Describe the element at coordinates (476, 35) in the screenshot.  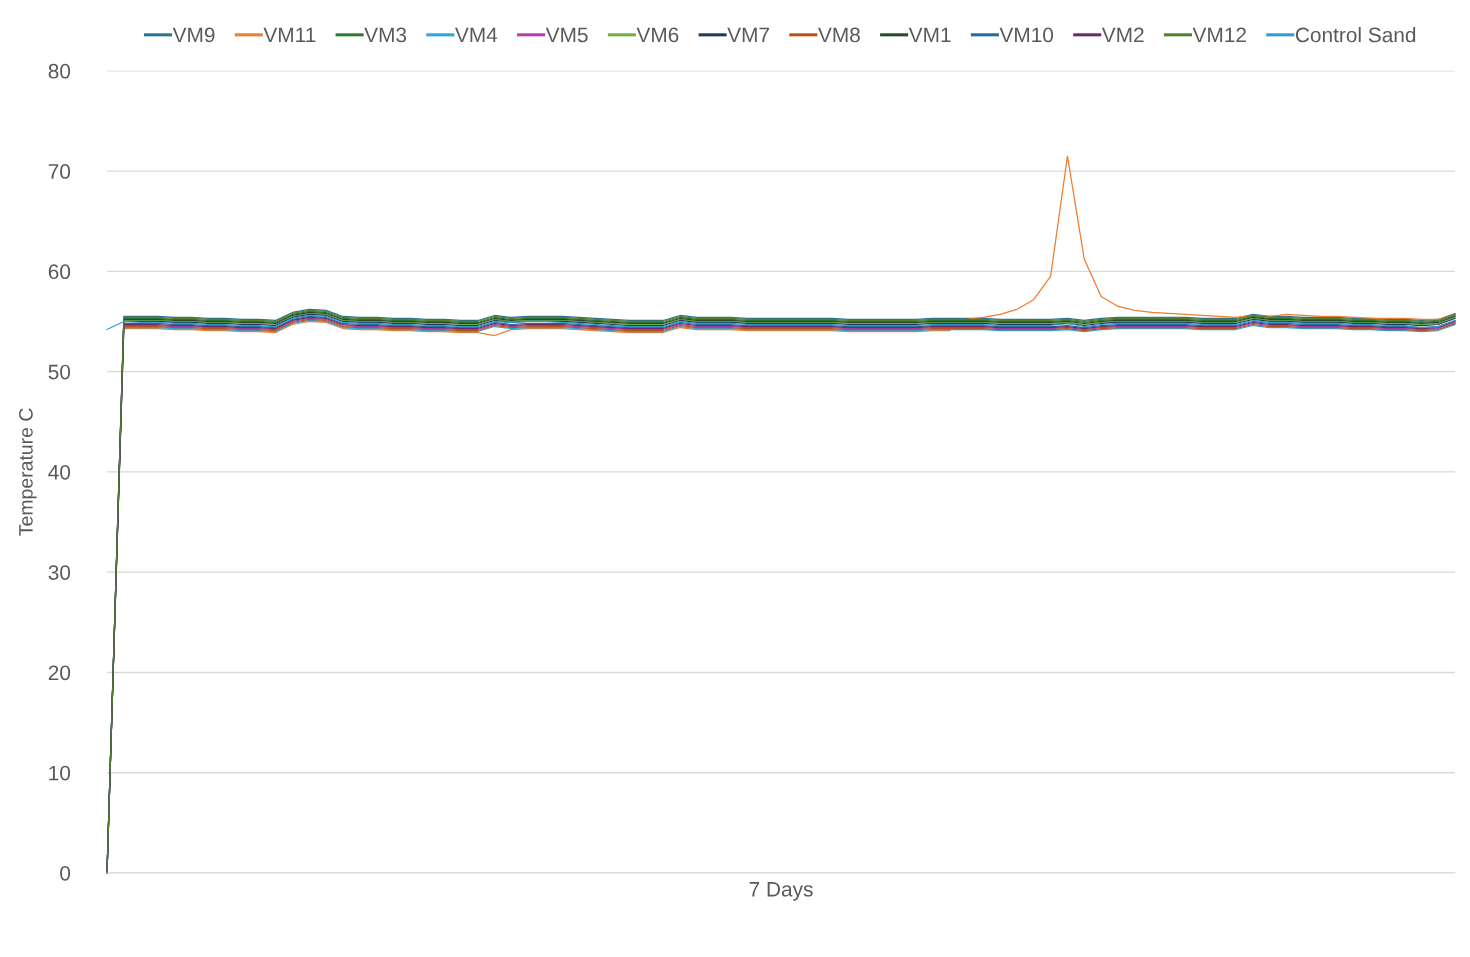
I see `legend-label: VM4` at that location.